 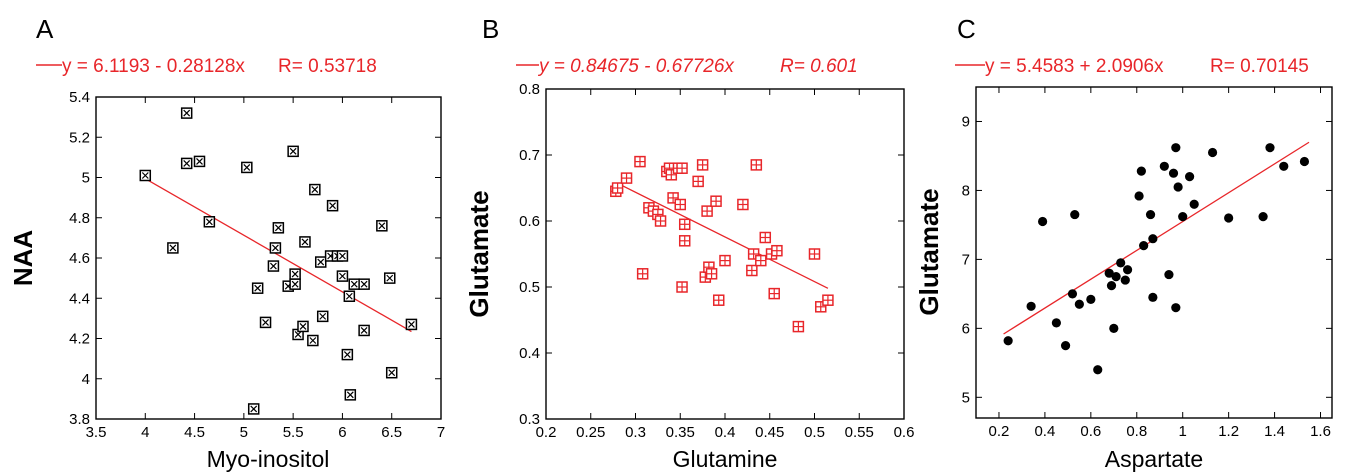 What do you see at coordinates (45, 29) in the screenshot?
I see `panel-label: A` at bounding box center [45, 29].